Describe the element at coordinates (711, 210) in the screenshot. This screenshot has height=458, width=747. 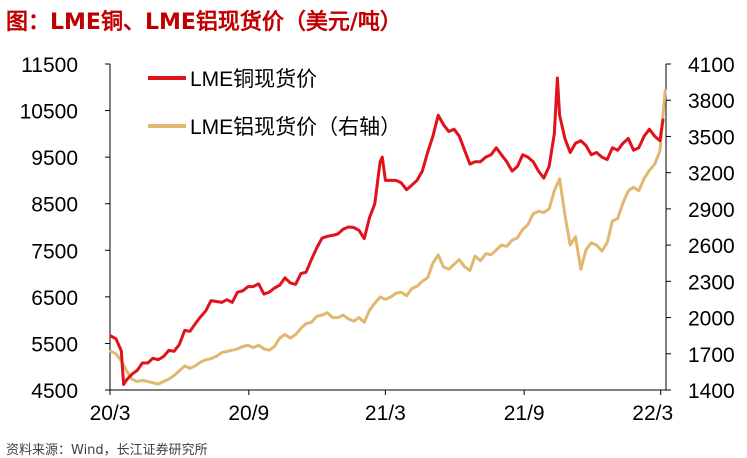
I see `y-right-tick-label: 2900` at that location.